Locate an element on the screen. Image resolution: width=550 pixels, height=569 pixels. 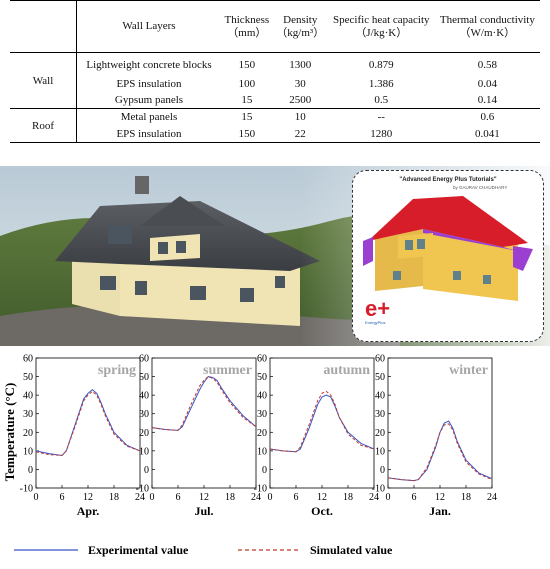
cell-thickness: 100 is located at coordinates (247, 84).